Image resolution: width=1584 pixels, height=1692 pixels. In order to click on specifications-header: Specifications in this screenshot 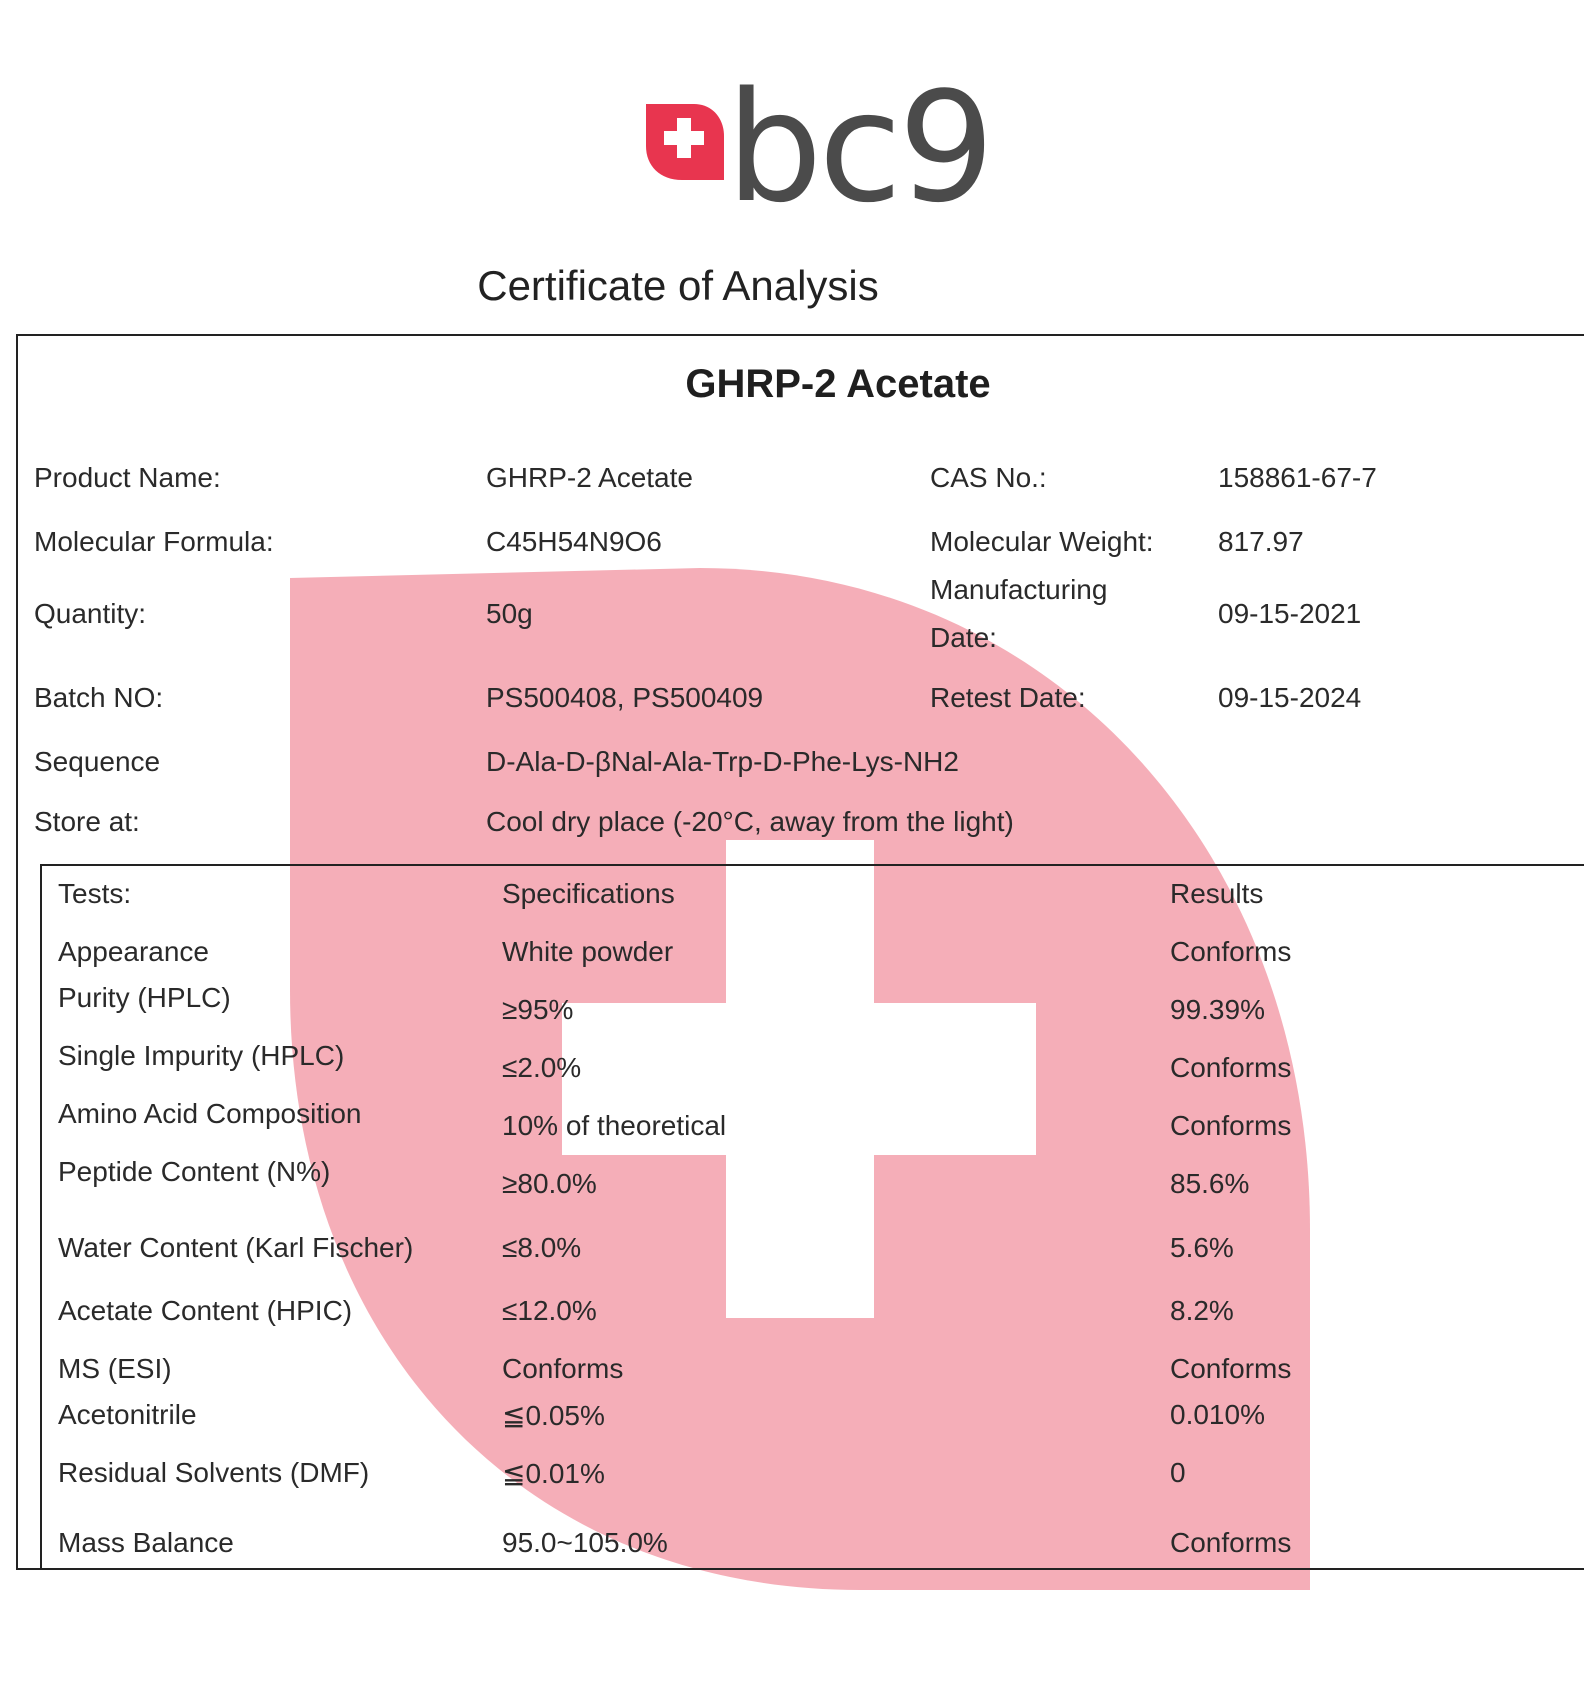, I will do `click(588, 893)`.